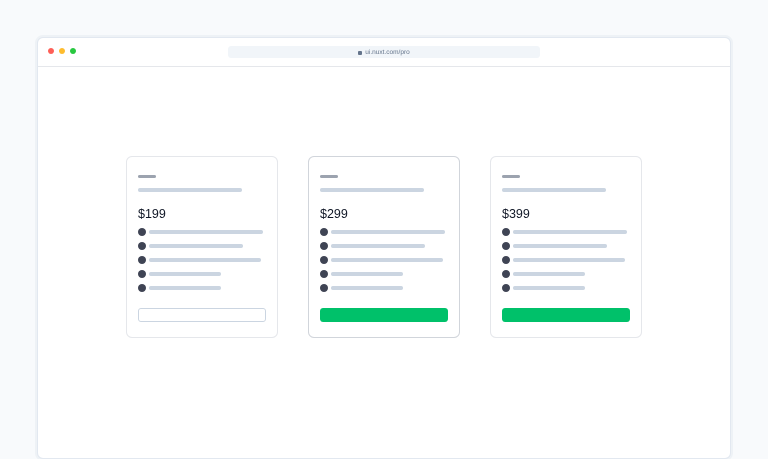  Describe the element at coordinates (73, 51) in the screenshot. I see `maximize-window-icon` at that location.